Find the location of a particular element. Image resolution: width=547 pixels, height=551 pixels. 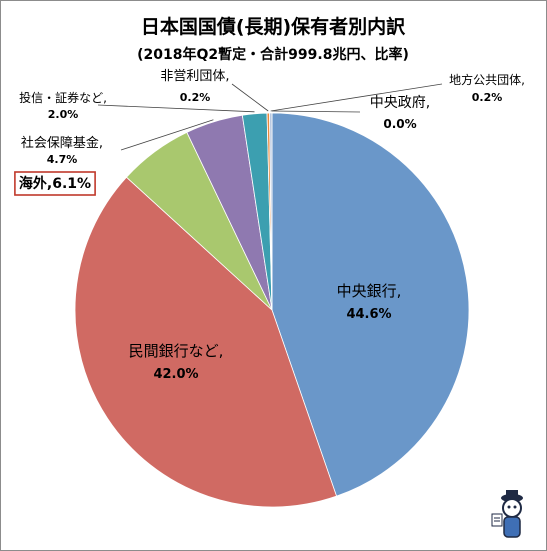

leader-line-地方公共団体 is located at coordinates (356, 97).